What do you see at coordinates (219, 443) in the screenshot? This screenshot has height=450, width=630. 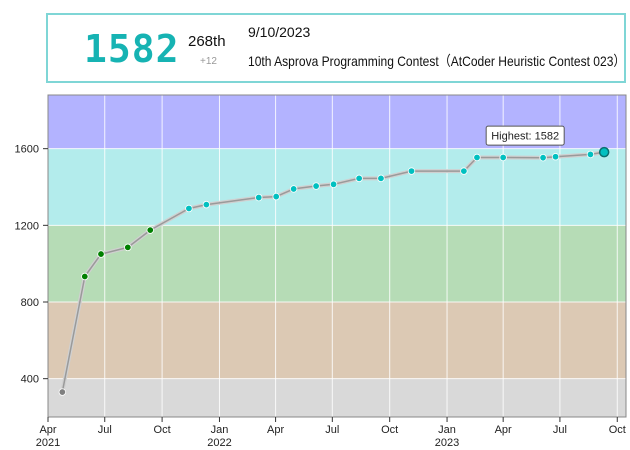 I see `x-tick-year-3: 2022` at bounding box center [219, 443].